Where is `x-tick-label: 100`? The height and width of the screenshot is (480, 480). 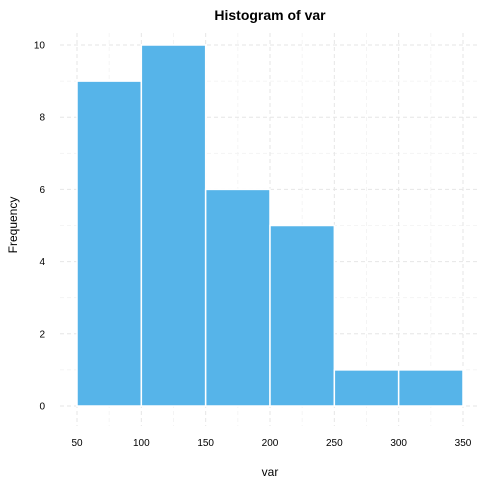
x-tick-label: 100 is located at coordinates (141, 443).